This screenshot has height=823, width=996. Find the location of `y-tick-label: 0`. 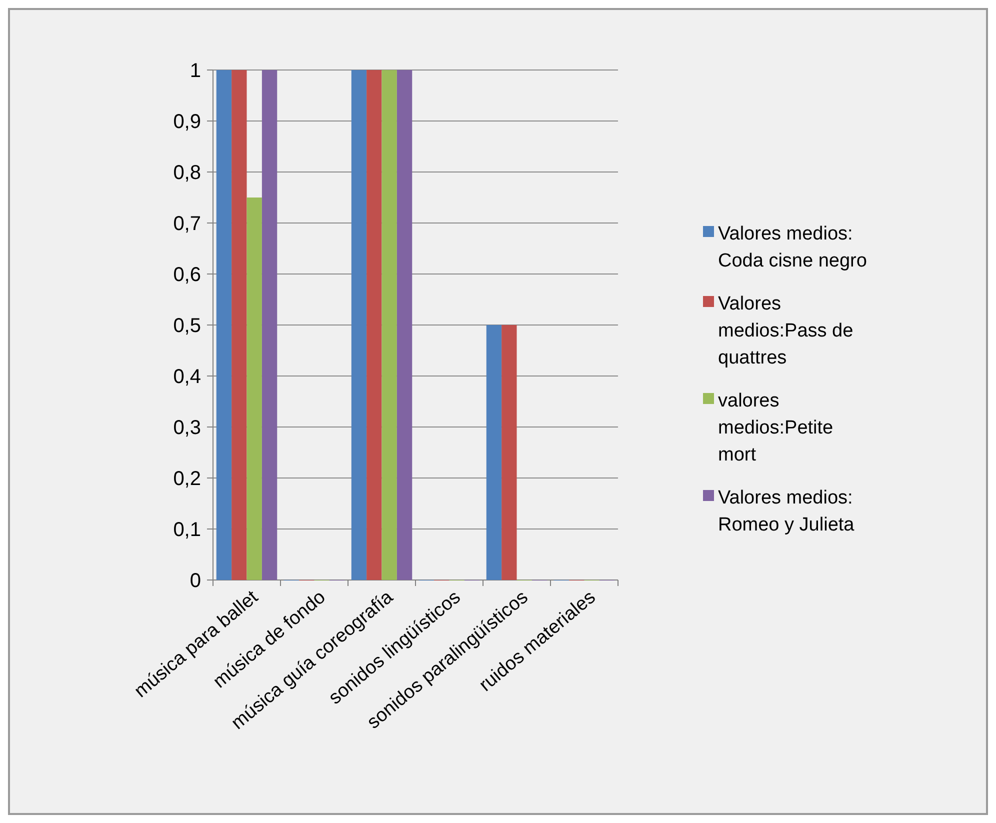

y-tick-label: 0 is located at coordinates (195, 581).